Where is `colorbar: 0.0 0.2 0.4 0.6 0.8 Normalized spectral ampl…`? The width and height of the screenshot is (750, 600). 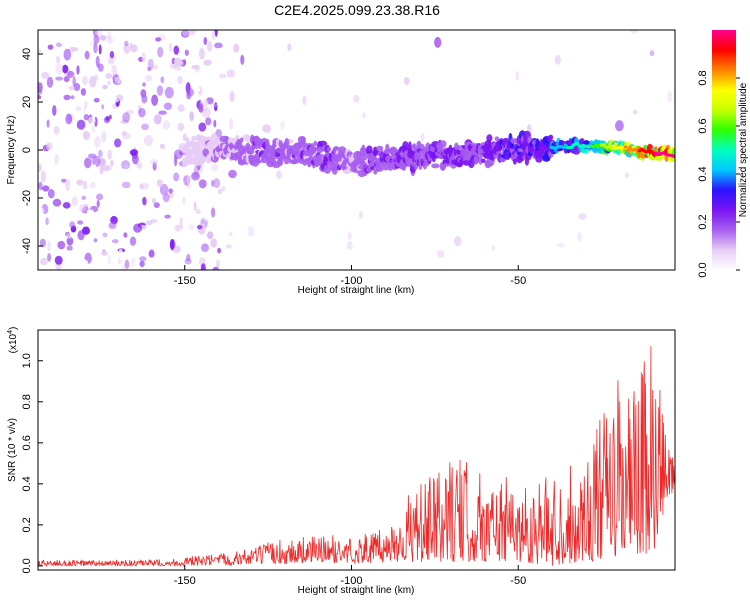 colorbar: 0.0 0.2 0.4 0.6 0.8 Normalized spectral ampl… is located at coordinates (723, 154).